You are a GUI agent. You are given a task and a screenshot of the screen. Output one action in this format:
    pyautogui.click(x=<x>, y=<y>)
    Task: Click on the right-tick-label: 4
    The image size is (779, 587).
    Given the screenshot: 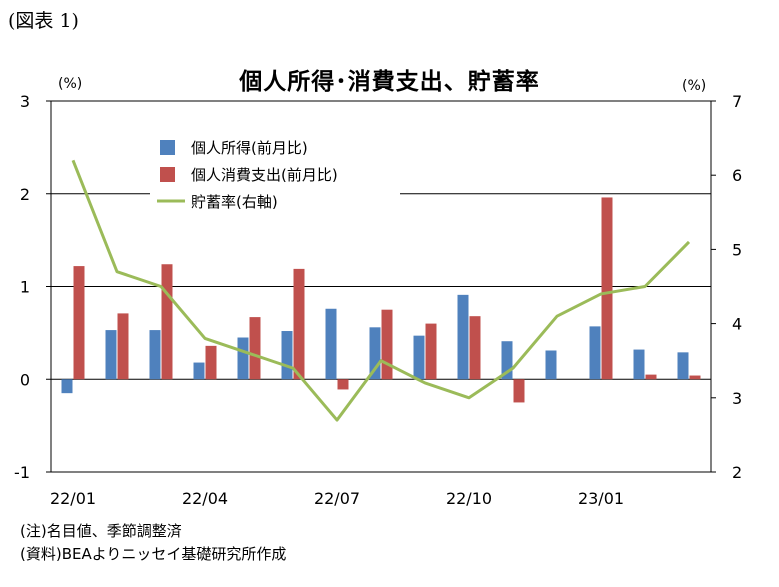 What is the action you would take?
    pyautogui.click(x=737, y=324)
    